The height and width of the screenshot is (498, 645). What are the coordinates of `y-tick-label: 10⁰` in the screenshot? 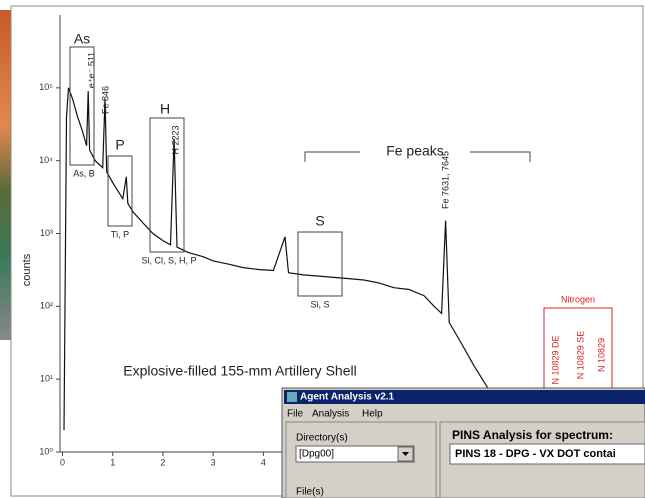 It's located at (46, 451).